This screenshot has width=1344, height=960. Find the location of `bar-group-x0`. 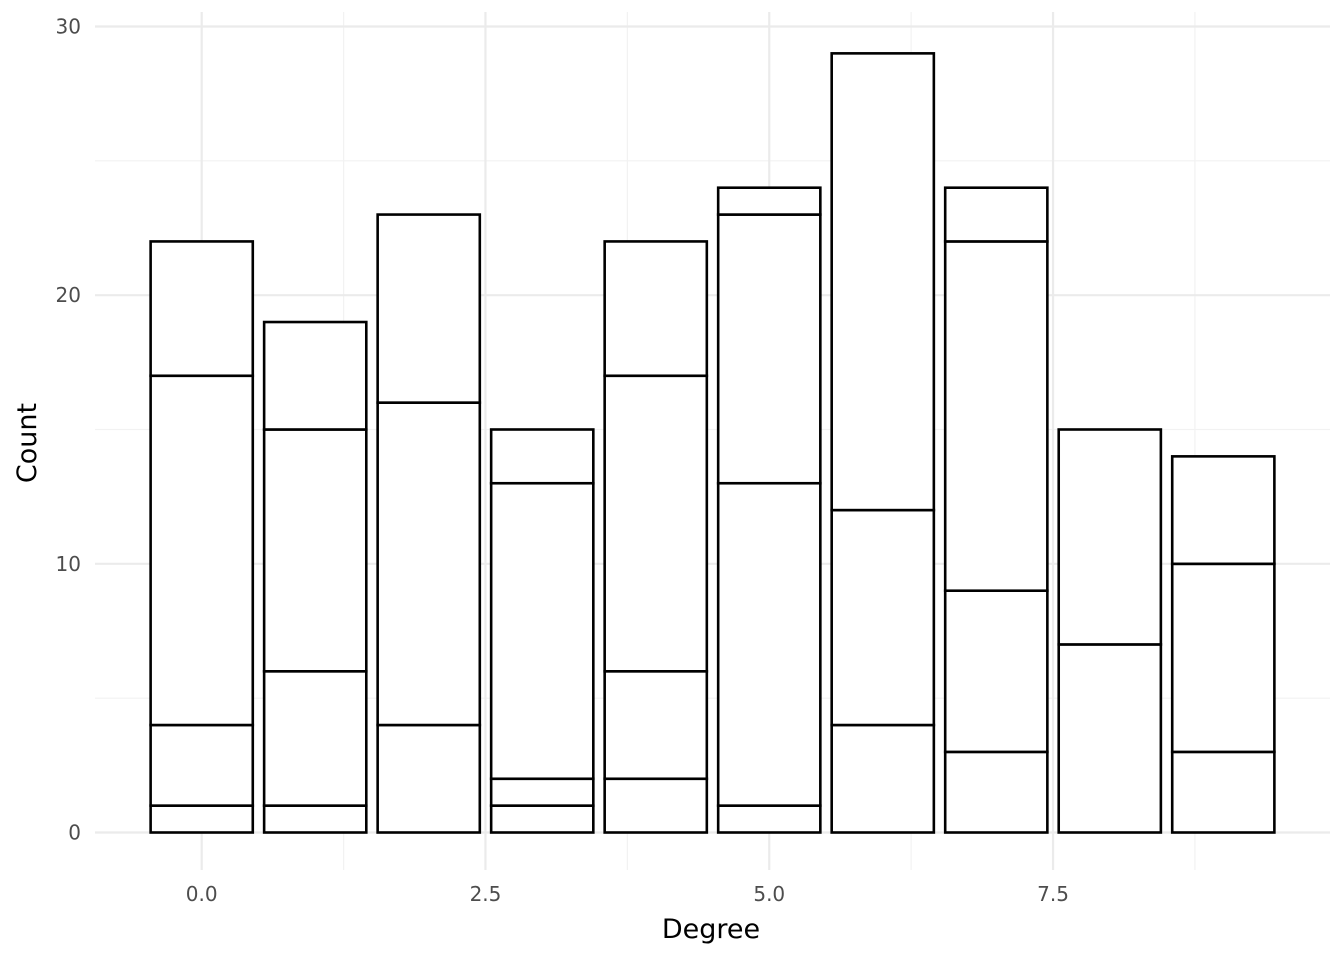

bar-group-x0 is located at coordinates (202, 537).